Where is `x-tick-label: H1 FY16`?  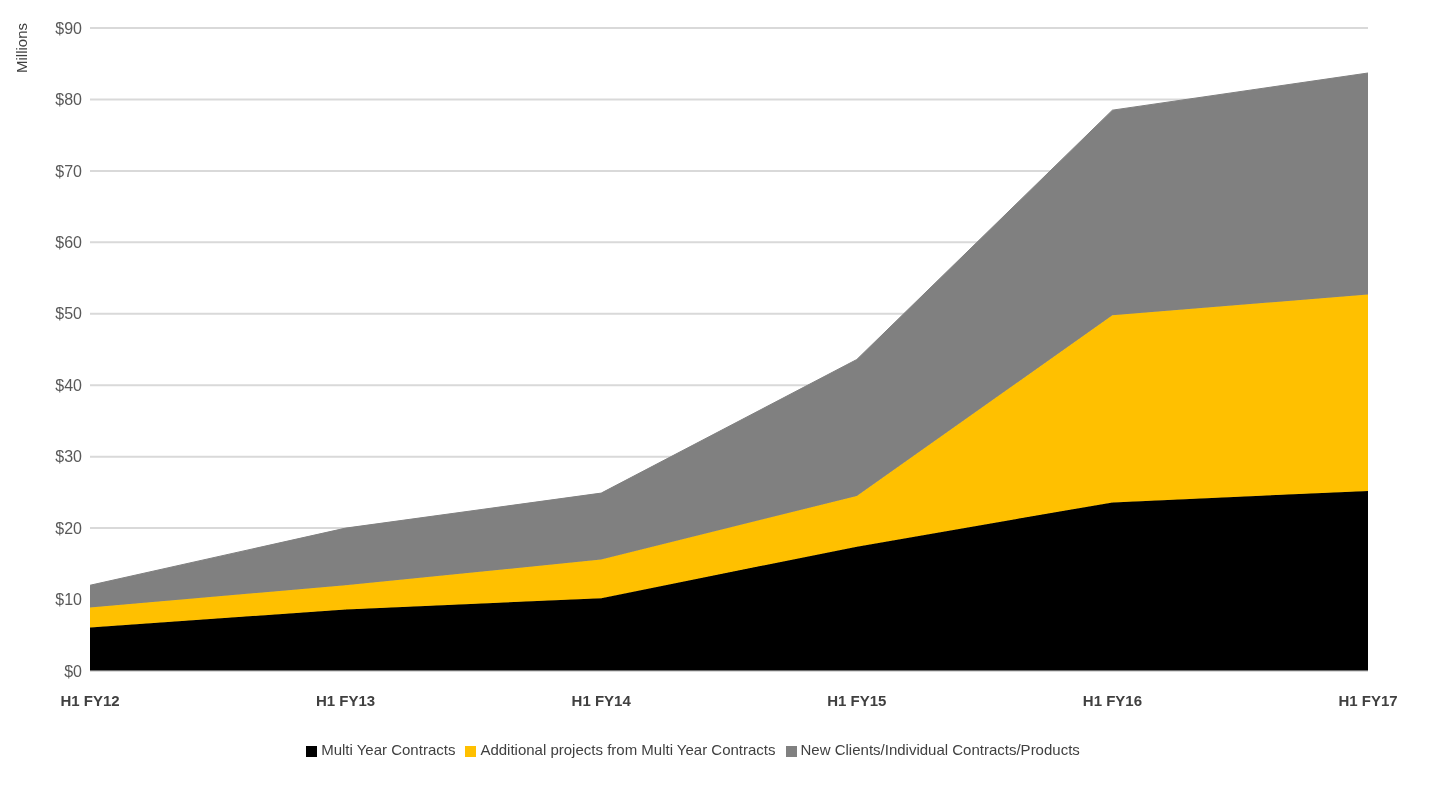
x-tick-label: H1 FY16 is located at coordinates (1112, 700).